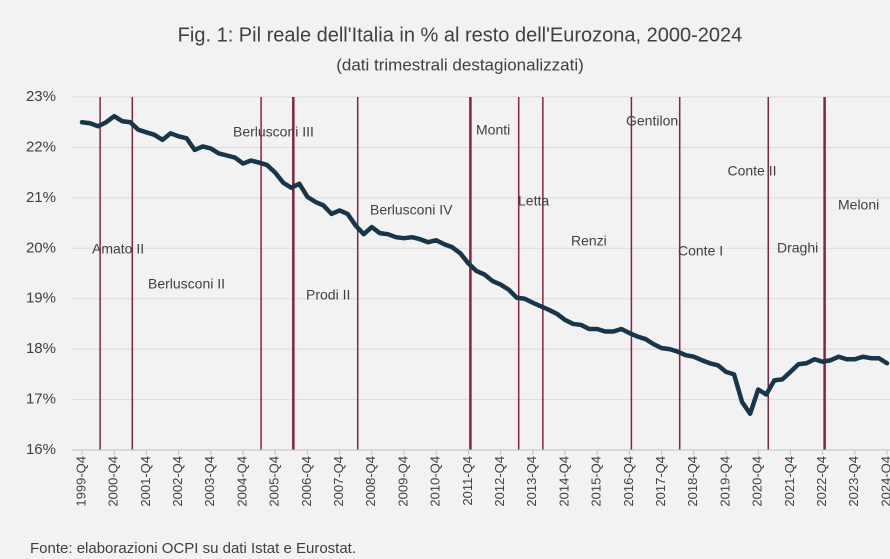 This screenshot has height=559, width=890. Describe the element at coordinates (41, 348) in the screenshot. I see `y-tick-label: 18%` at that location.